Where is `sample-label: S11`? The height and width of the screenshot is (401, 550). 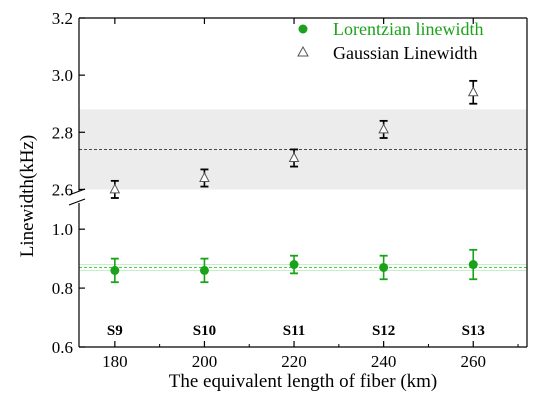 sample-label: S11 is located at coordinates (294, 331).